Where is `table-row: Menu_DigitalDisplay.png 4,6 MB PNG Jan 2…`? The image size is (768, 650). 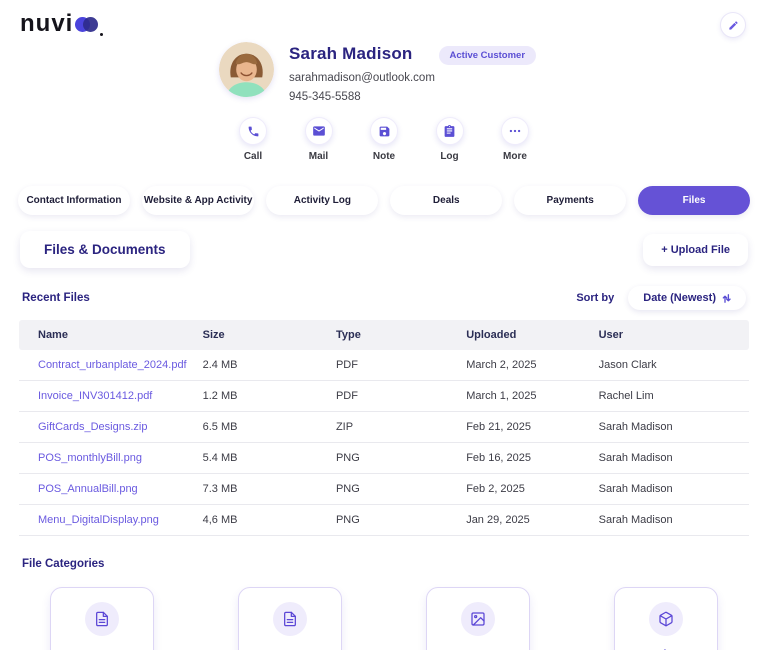 table-row: Menu_DigitalDisplay.png 4,6 MB PNG Jan 2… is located at coordinates (384, 520).